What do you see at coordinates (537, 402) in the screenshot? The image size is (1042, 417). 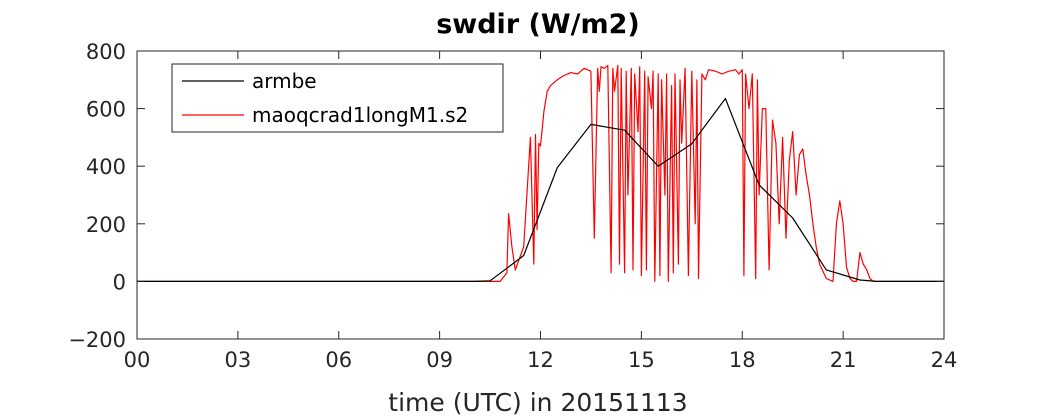 I see `x-axis-label: time (UTC) in 20151113` at bounding box center [537, 402].